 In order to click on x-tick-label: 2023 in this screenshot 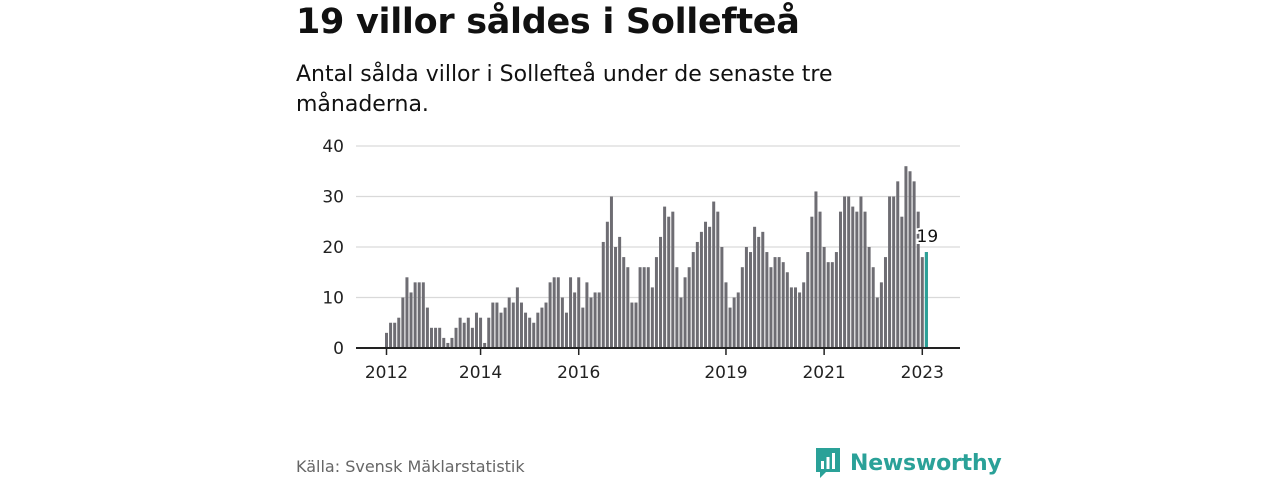, I will do `click(922, 373)`.